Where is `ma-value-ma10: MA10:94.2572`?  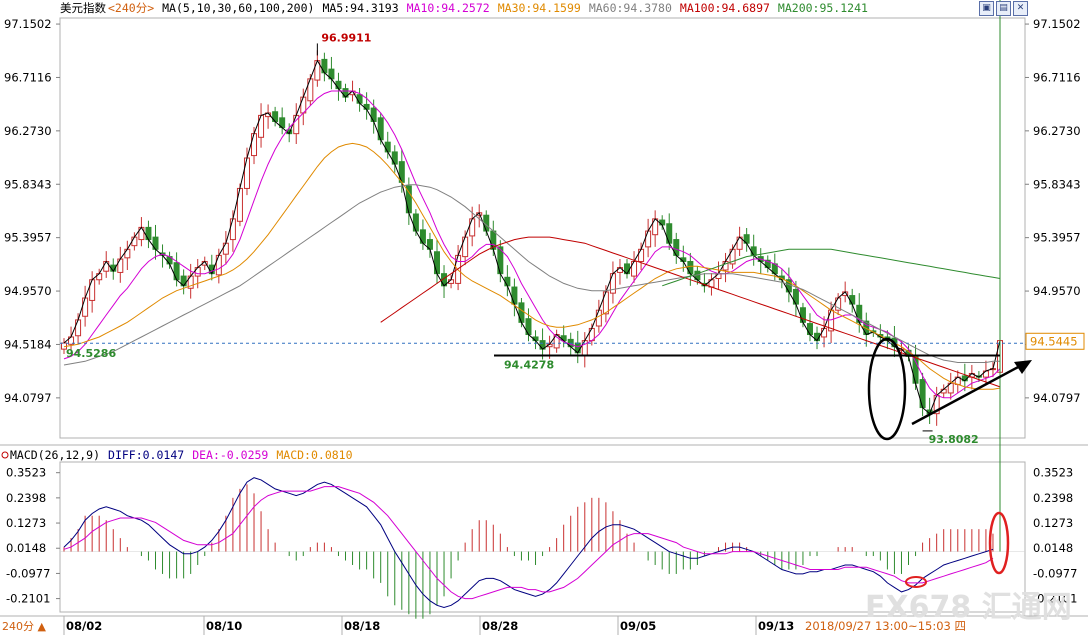 ma-value-ma10: MA10:94.2572 is located at coordinates (448, 8).